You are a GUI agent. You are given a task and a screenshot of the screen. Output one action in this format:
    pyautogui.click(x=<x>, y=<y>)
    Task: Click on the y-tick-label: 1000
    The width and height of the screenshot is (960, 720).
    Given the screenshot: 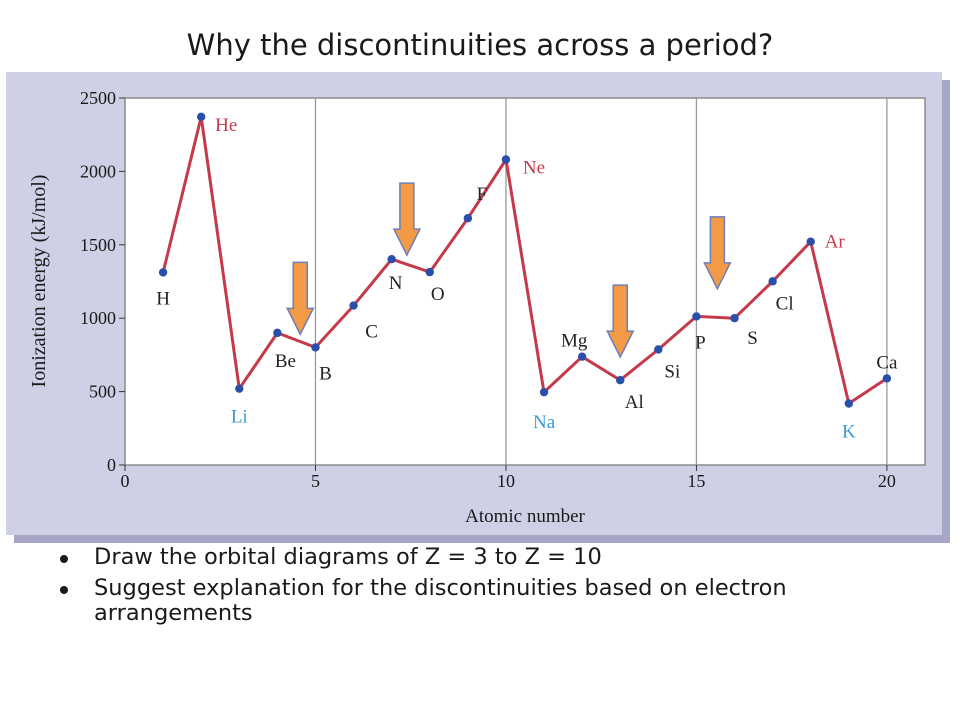 What is the action you would take?
    pyautogui.click(x=98, y=318)
    